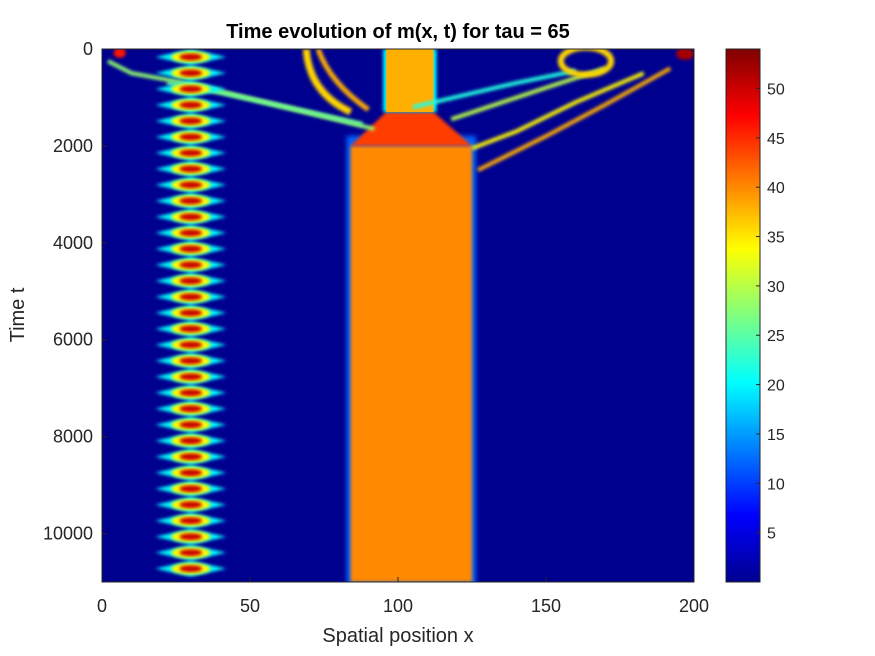 The image size is (875, 656). What do you see at coordinates (776, 89) in the screenshot?
I see `colorbar-tick-label: 50` at bounding box center [776, 89].